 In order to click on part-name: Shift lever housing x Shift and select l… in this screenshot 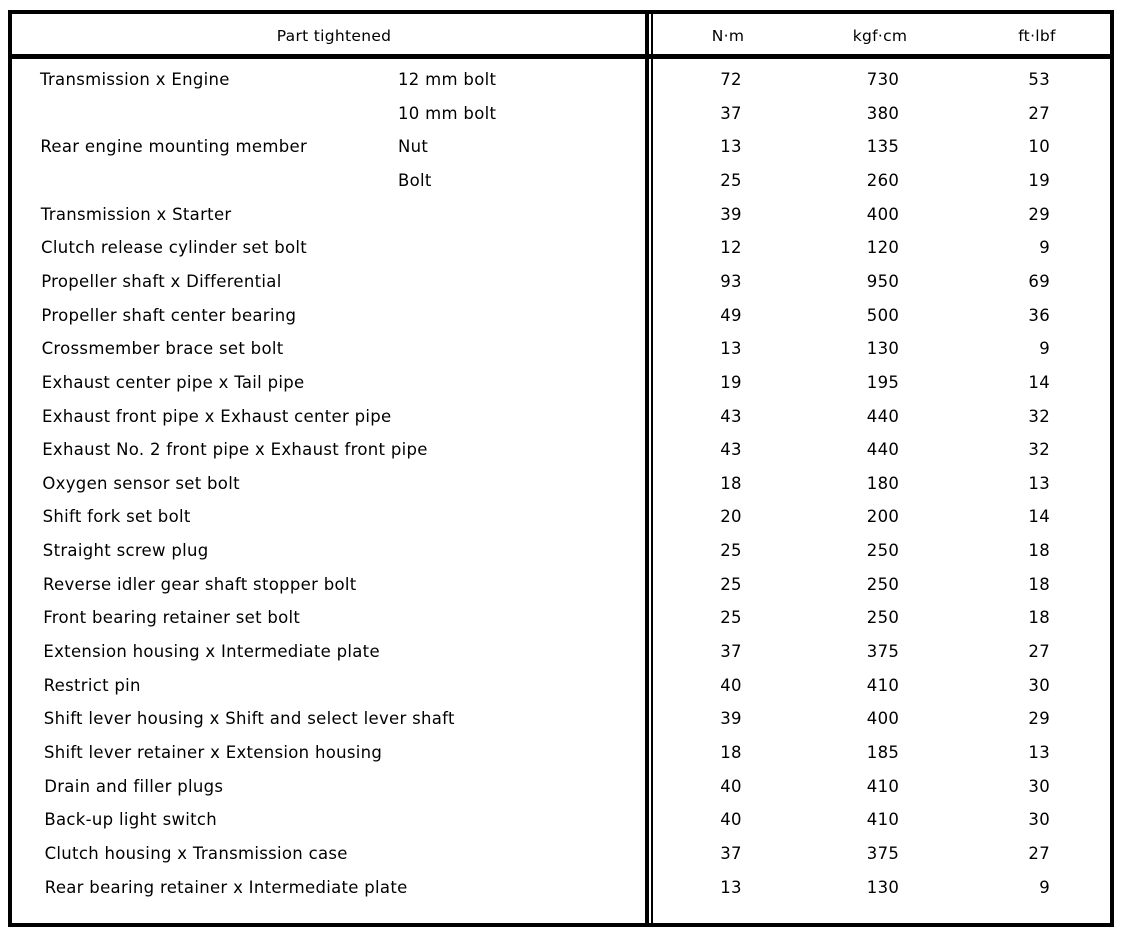, I will do `click(249, 719)`.